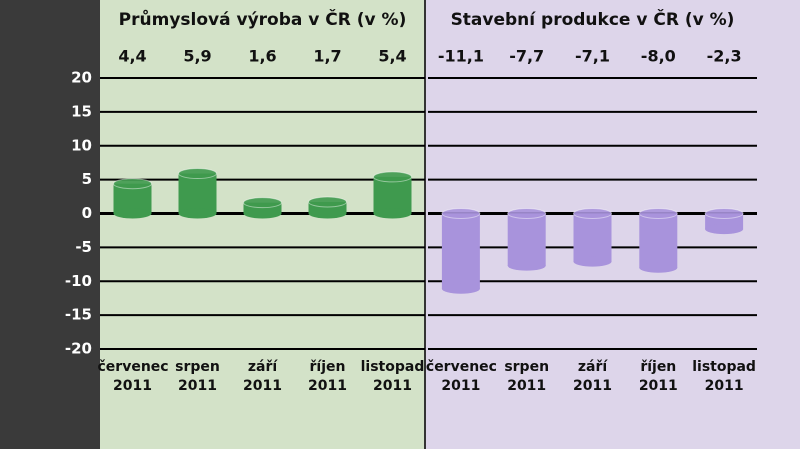 The image size is (800, 449). What do you see at coordinates (81, 111) in the screenshot?
I see `y-tick-label: 15` at bounding box center [81, 111].